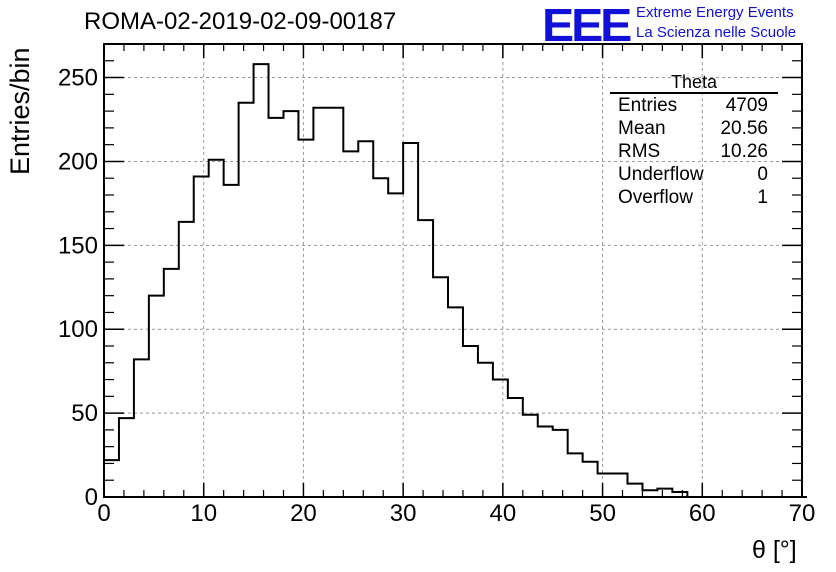 This screenshot has width=836, height=572. Describe the element at coordinates (203, 513) in the screenshot. I see `x-tick-label: 10` at that location.